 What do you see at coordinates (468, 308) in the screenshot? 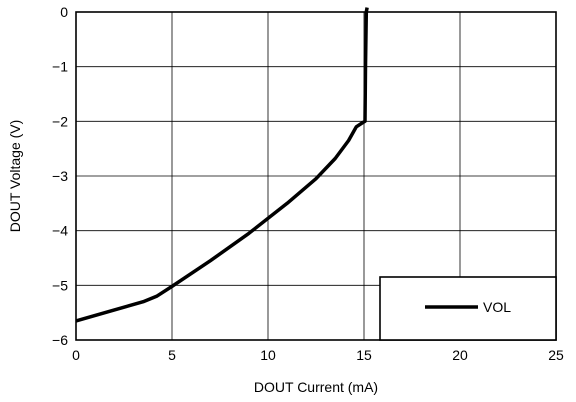
I see `legend: VOL` at bounding box center [468, 308].